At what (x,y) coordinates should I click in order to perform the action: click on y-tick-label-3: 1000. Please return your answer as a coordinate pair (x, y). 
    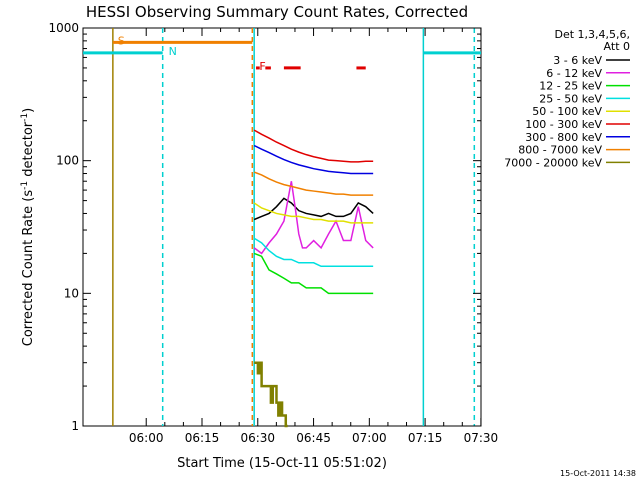
    Looking at the image, I should click on (63, 28).